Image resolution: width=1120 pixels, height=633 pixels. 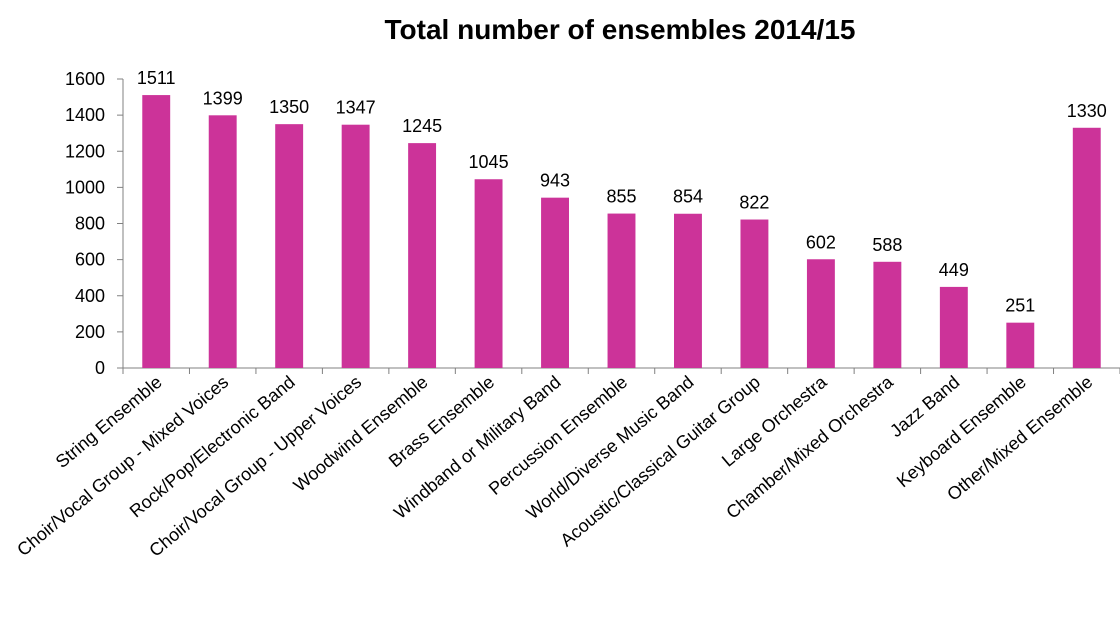 What do you see at coordinates (90, 332) in the screenshot?
I see `y-tick-label: 200` at bounding box center [90, 332].